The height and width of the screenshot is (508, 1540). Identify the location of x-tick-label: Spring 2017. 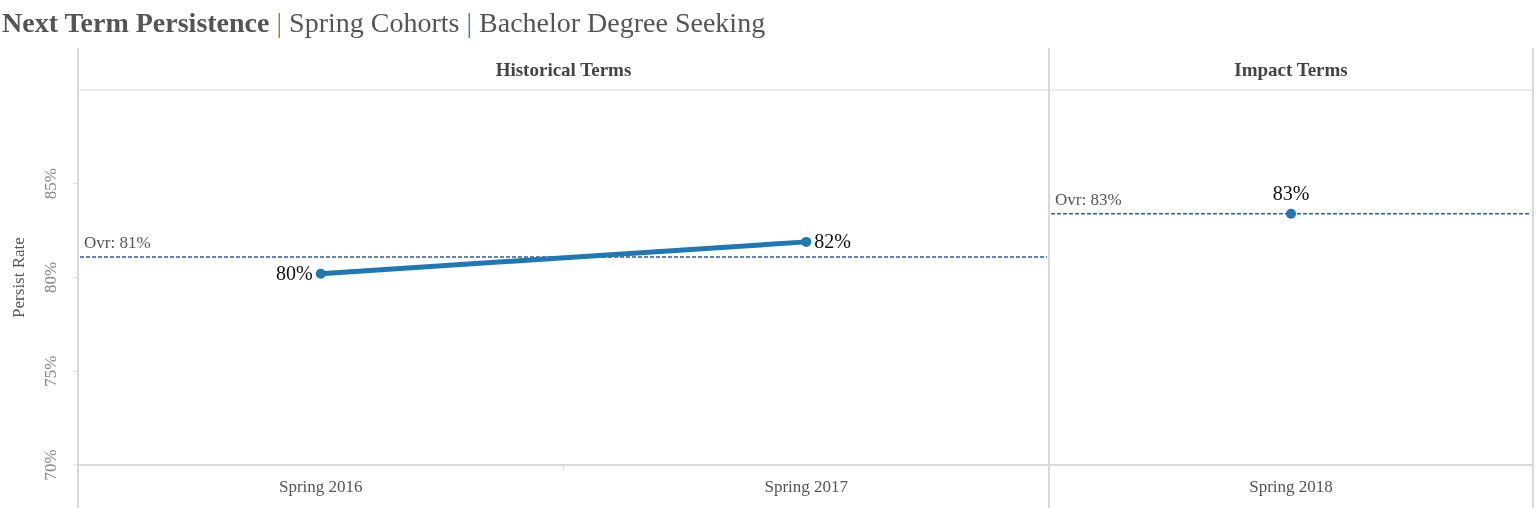
(806, 486).